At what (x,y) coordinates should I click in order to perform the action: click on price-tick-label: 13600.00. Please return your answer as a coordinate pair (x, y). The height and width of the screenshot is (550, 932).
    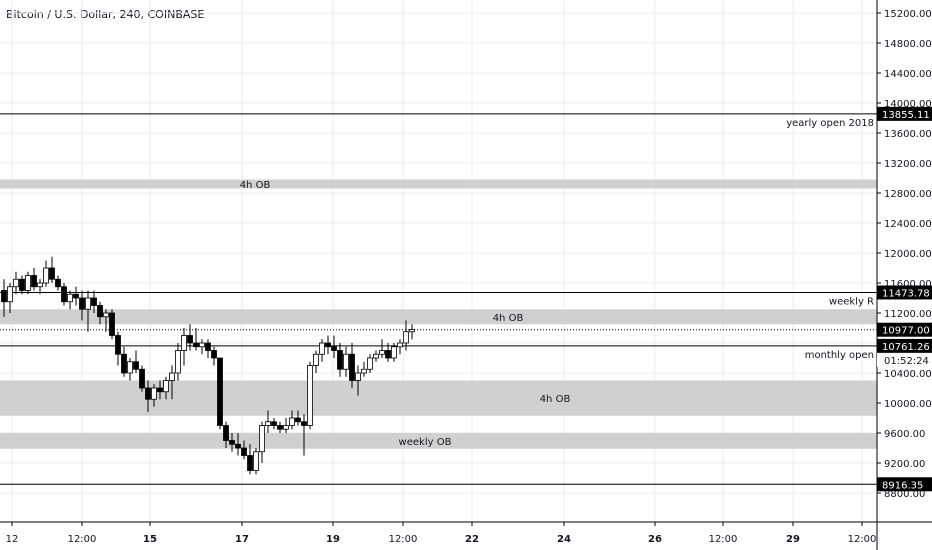
    Looking at the image, I should click on (908, 134).